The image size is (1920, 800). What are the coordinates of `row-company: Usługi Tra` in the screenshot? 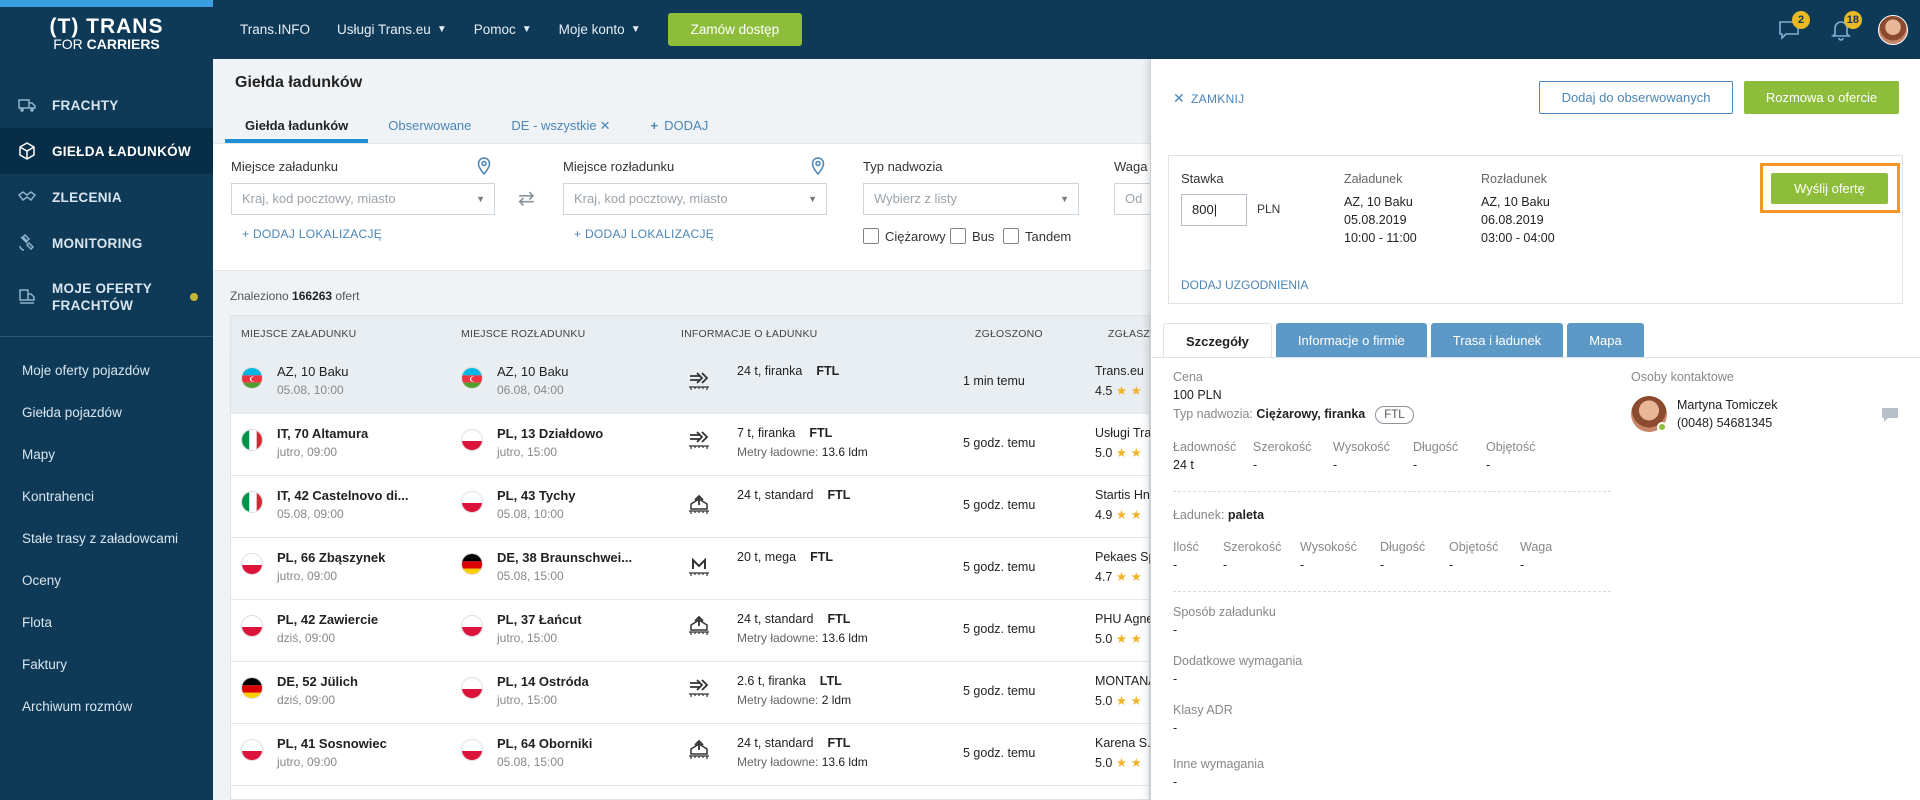 It's located at (1123, 433).